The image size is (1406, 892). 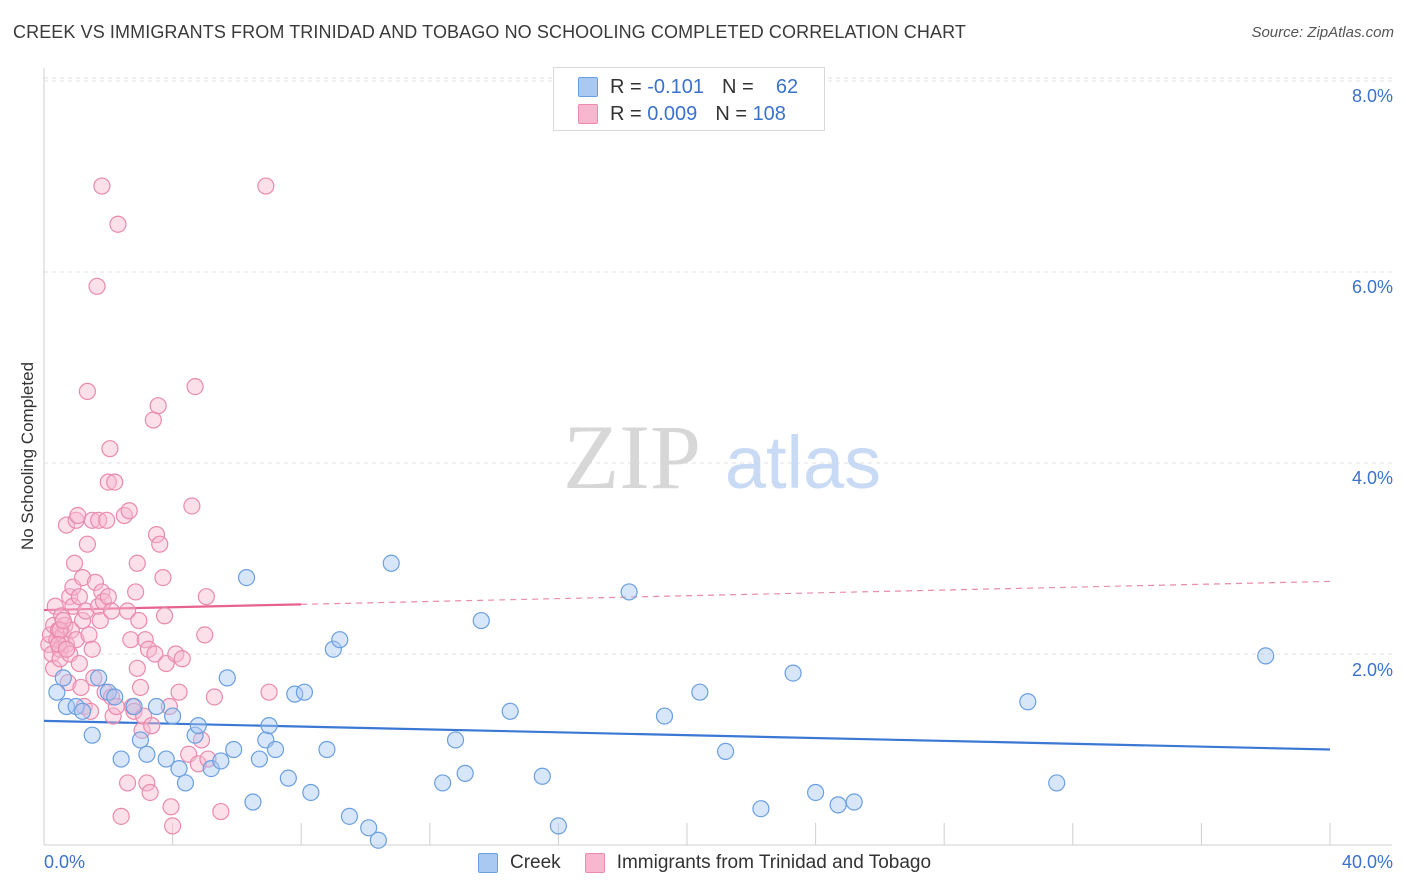 I want to click on watermark-zip: ZIP, so click(x=632, y=457).